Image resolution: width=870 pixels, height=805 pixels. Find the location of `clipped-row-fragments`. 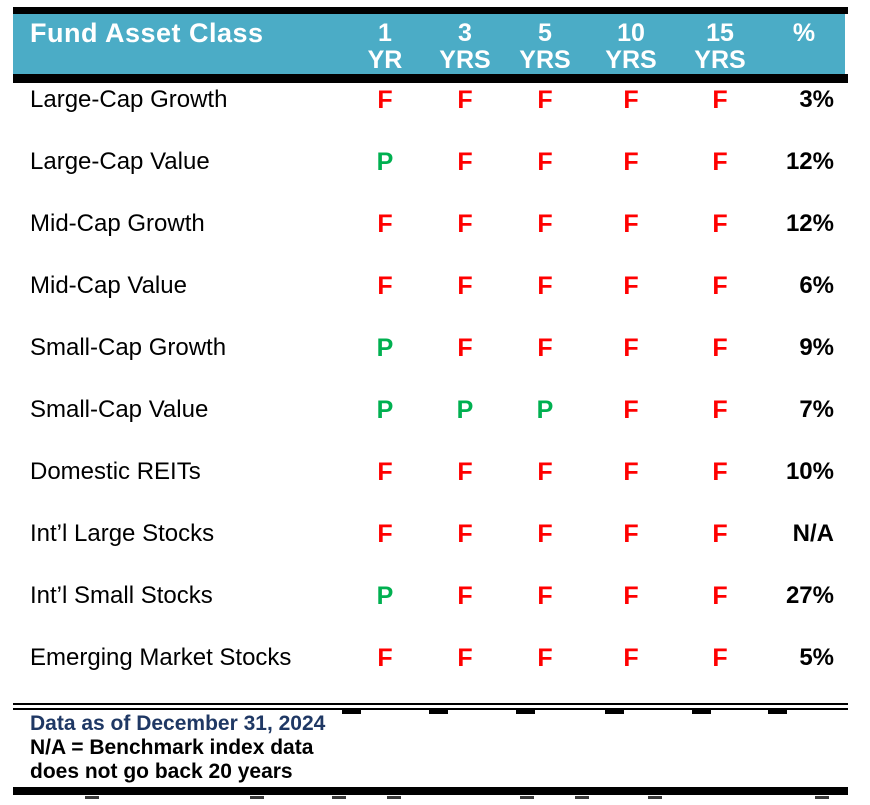

clipped-row-fragments is located at coordinates (430, 712).